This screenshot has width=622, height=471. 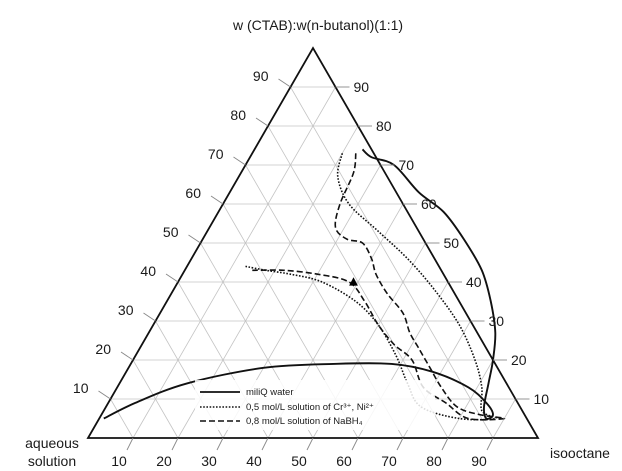 I want to click on tick-label-bottom-80: 80, so click(x=434, y=461).